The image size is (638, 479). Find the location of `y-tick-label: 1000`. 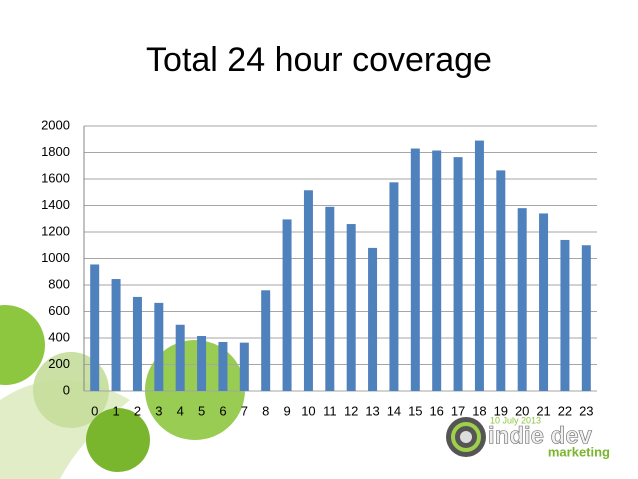

y-tick-label: 1000 is located at coordinates (55, 257).